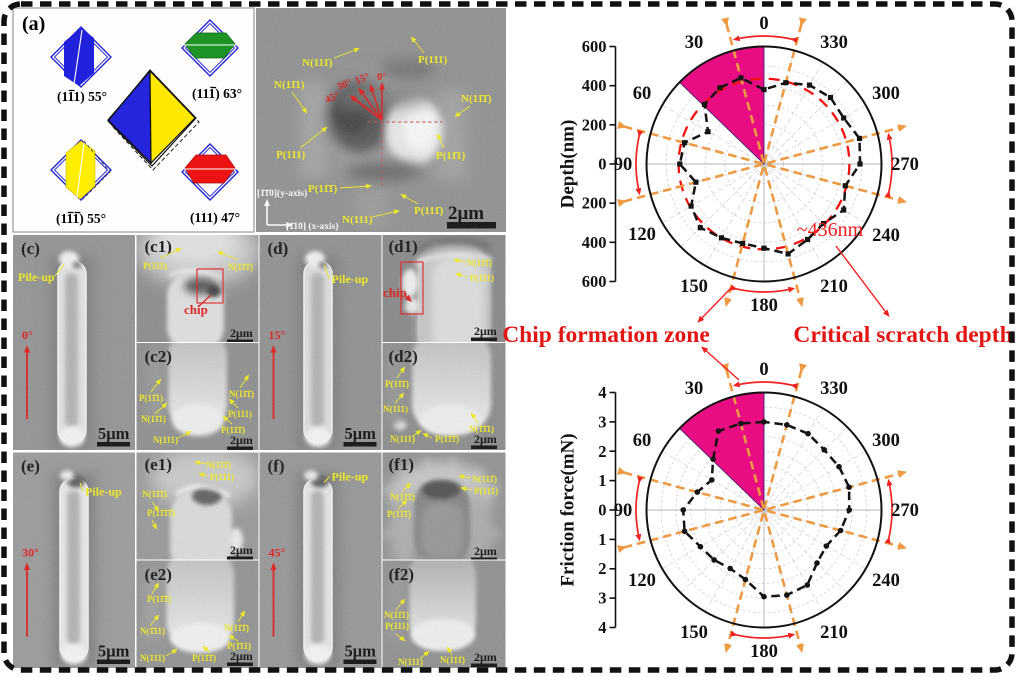  I want to click on svg-text: Friction force(mN), so click(568, 509).